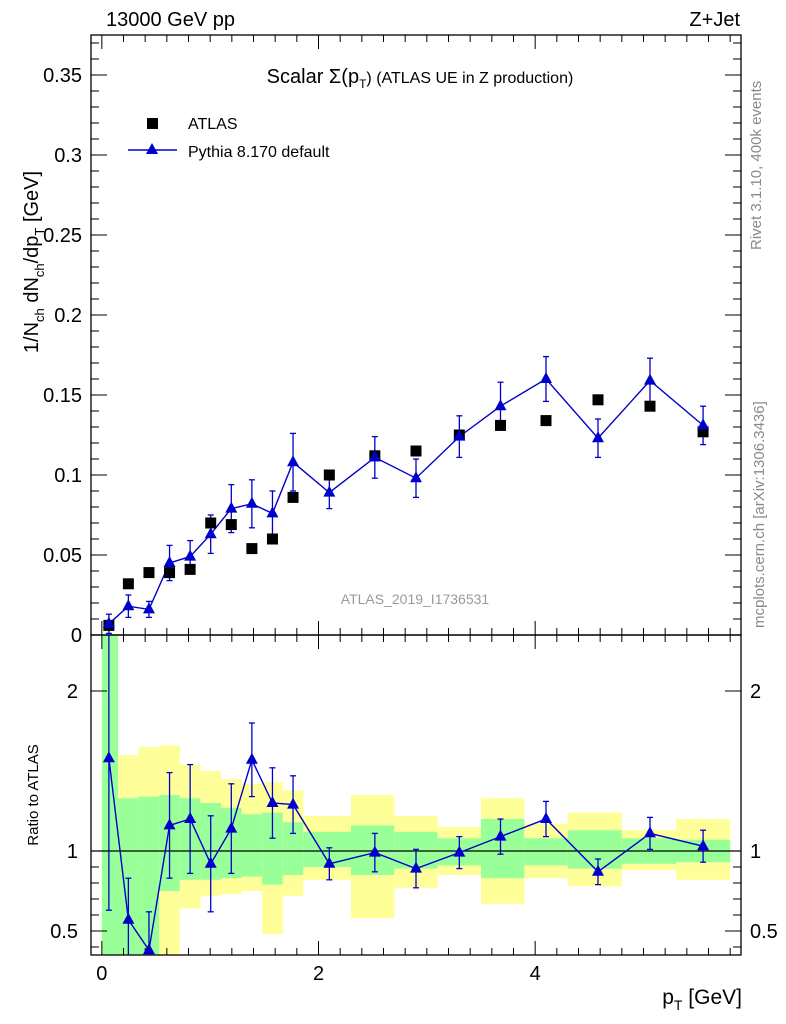 The image size is (786, 1024). I want to click on ratio-y-tick-label-left-2: 2, so click(72, 692).